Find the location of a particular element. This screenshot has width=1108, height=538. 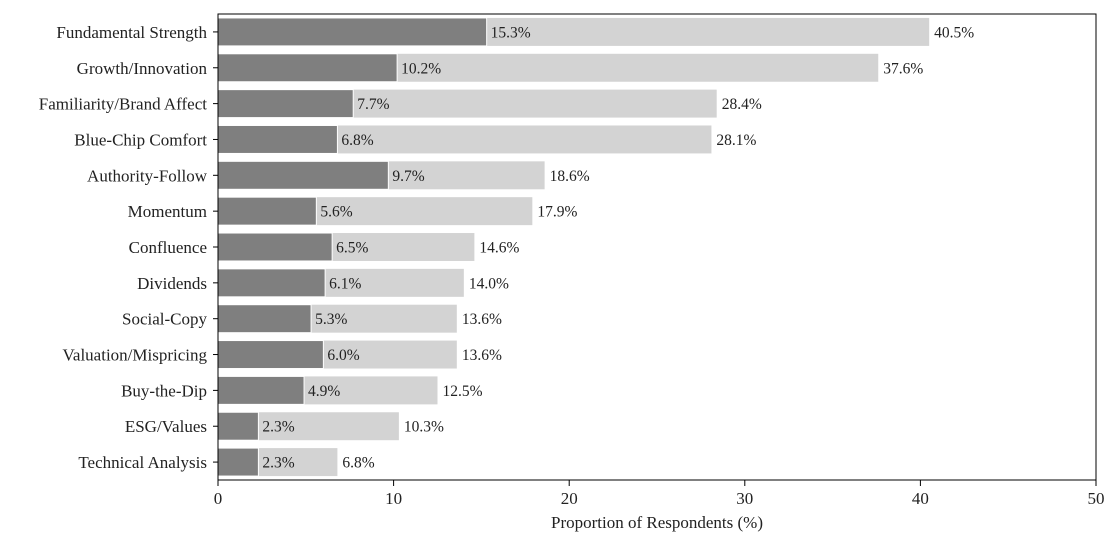

value-label-strong: 5.6% is located at coordinates (336, 212).